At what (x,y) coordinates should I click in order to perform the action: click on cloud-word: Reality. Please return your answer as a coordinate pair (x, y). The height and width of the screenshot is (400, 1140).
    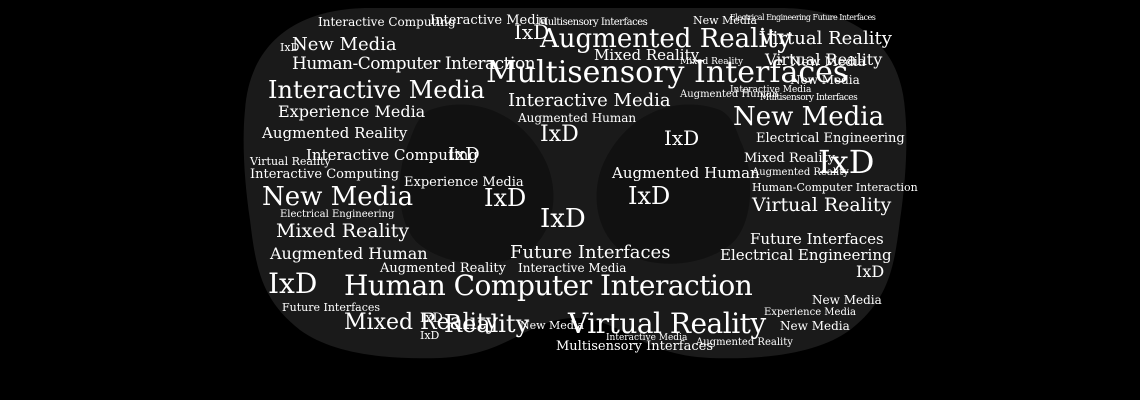
    Looking at the image, I should click on (487, 324).